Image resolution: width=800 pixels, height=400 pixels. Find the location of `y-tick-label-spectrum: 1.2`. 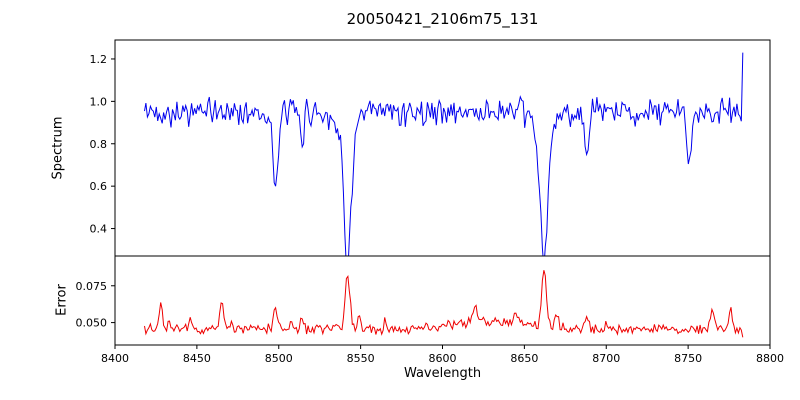

y-tick-label-spectrum: 1.2 is located at coordinates (99, 59).